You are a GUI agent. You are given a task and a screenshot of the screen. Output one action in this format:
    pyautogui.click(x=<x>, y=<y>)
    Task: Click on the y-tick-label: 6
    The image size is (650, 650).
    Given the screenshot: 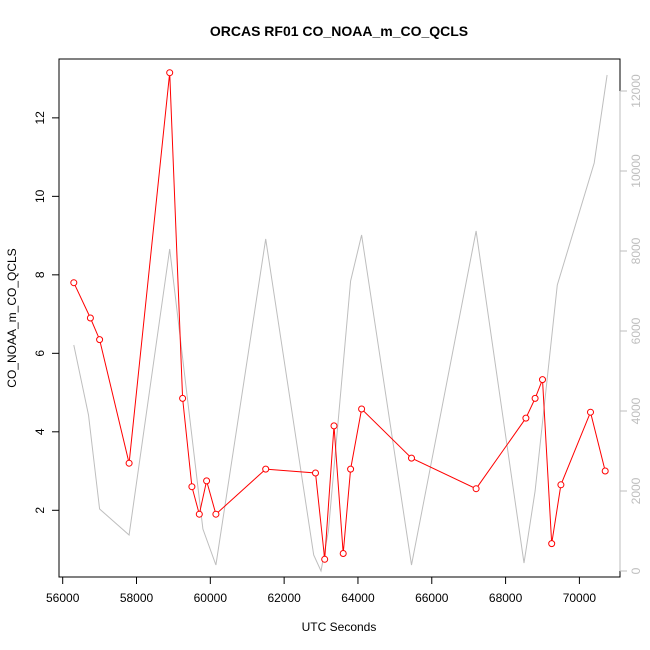 What is the action you would take?
    pyautogui.click(x=40, y=353)
    